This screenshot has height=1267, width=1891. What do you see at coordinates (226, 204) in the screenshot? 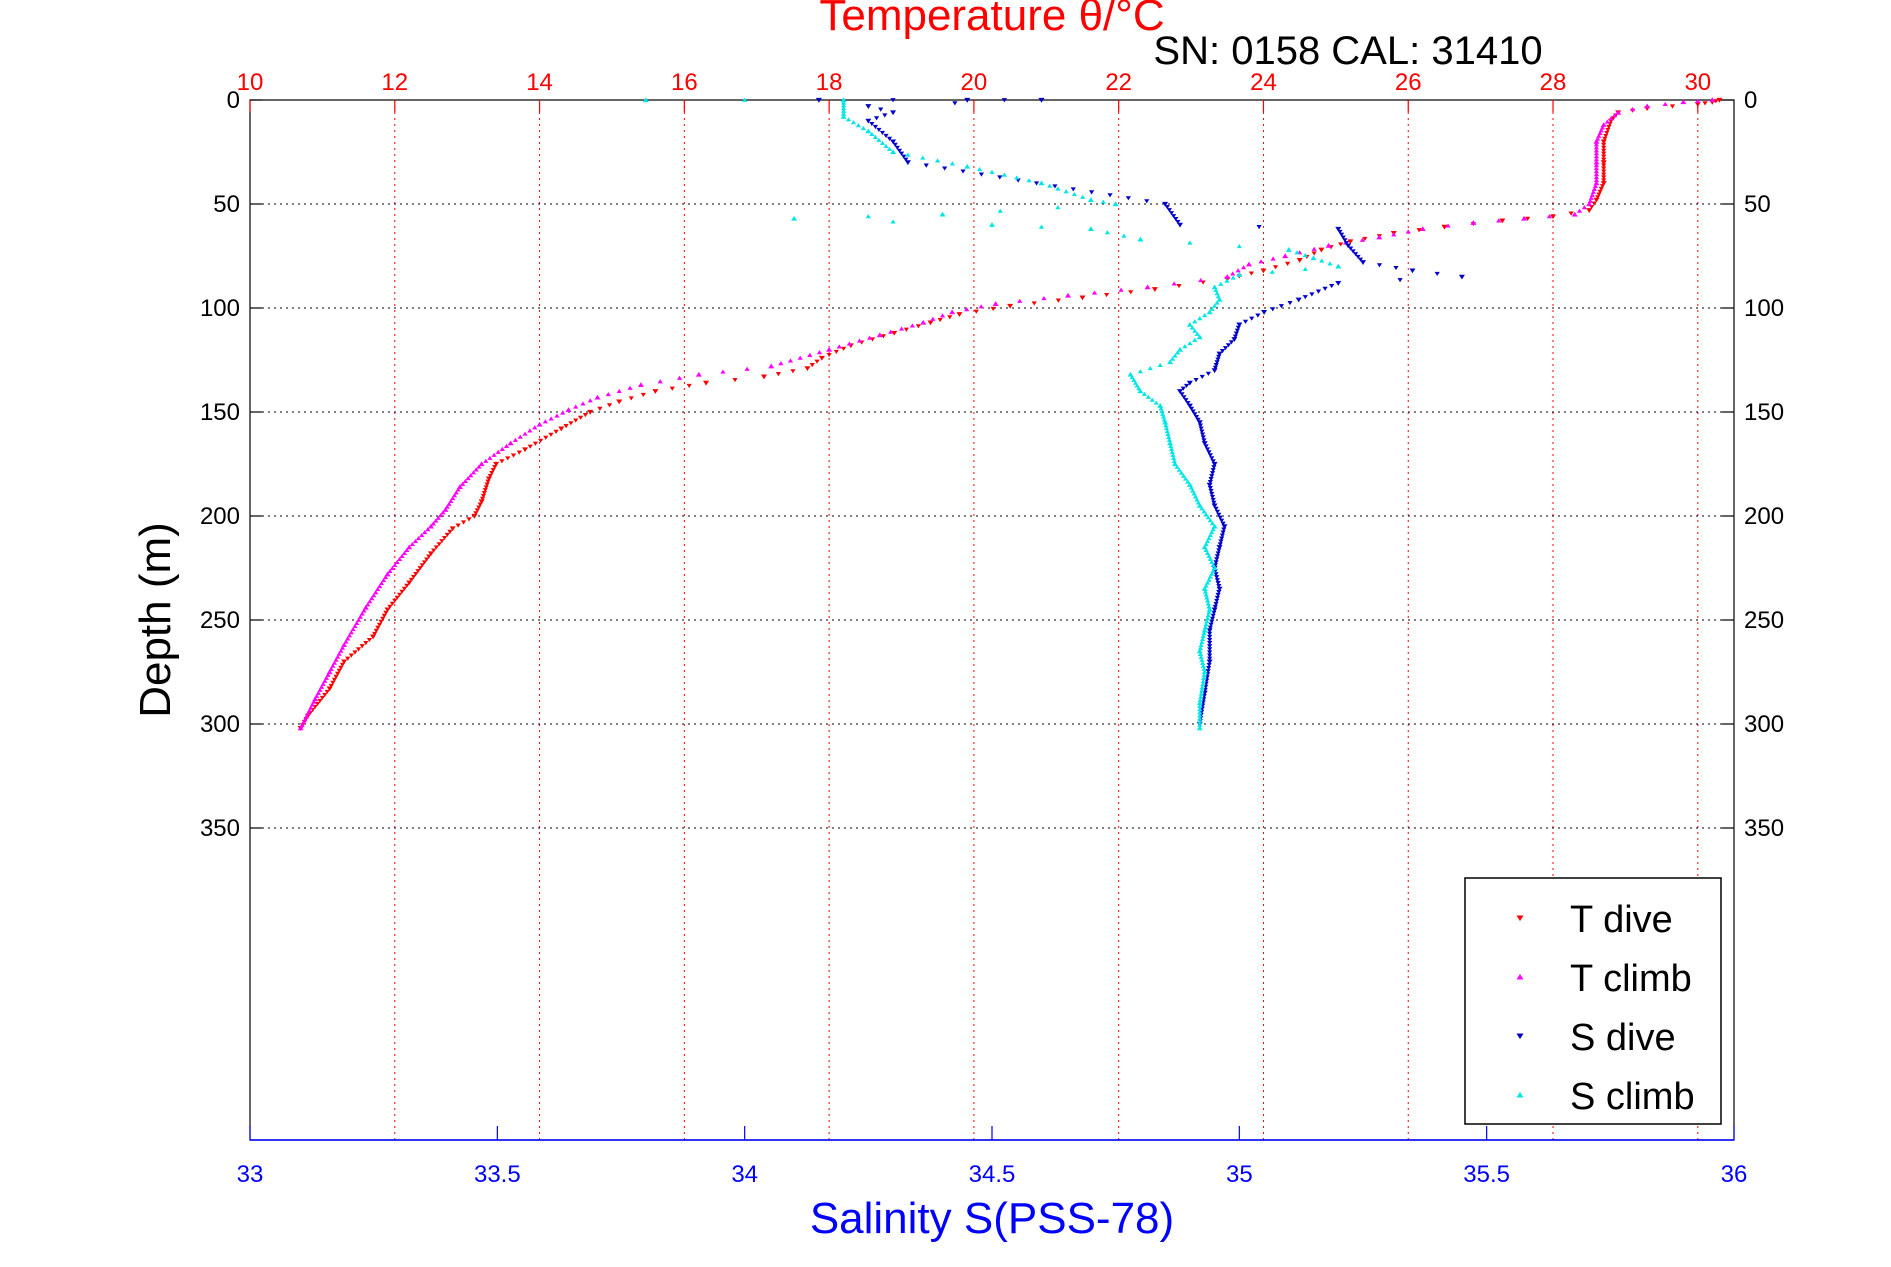
I see `tick-label-depth-left: 50` at bounding box center [226, 204].